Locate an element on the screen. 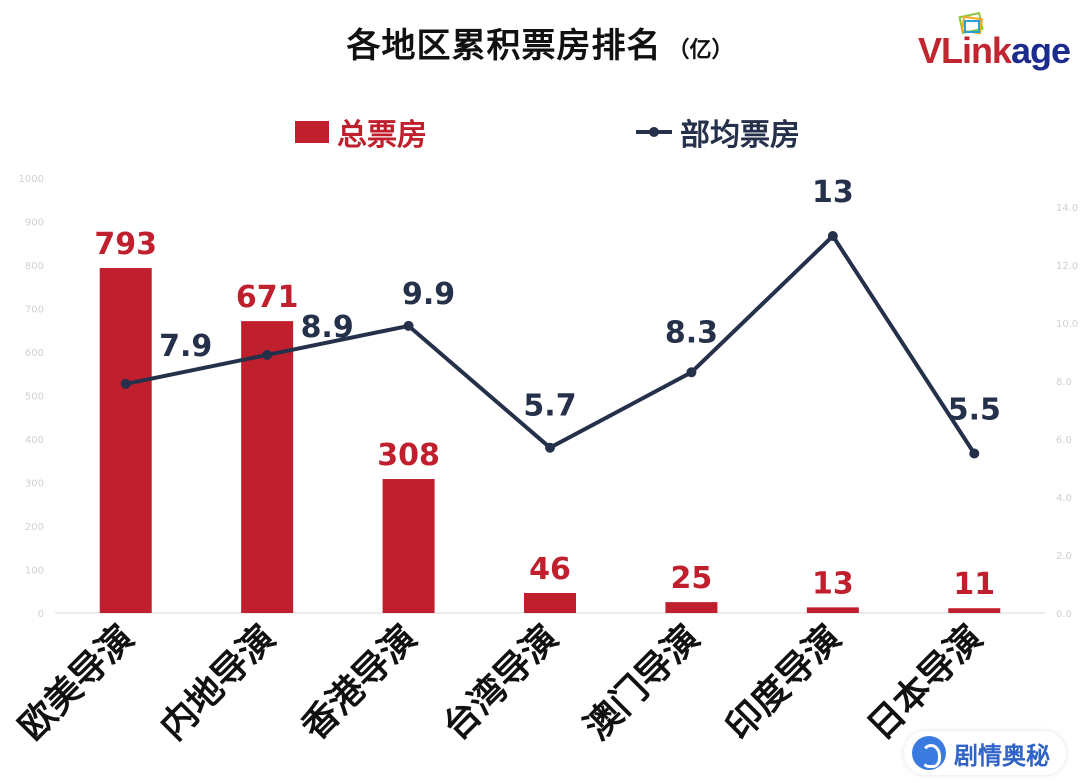 This screenshot has width=1080, height=783. legend-item-total: 总票房 is located at coordinates (361, 132).